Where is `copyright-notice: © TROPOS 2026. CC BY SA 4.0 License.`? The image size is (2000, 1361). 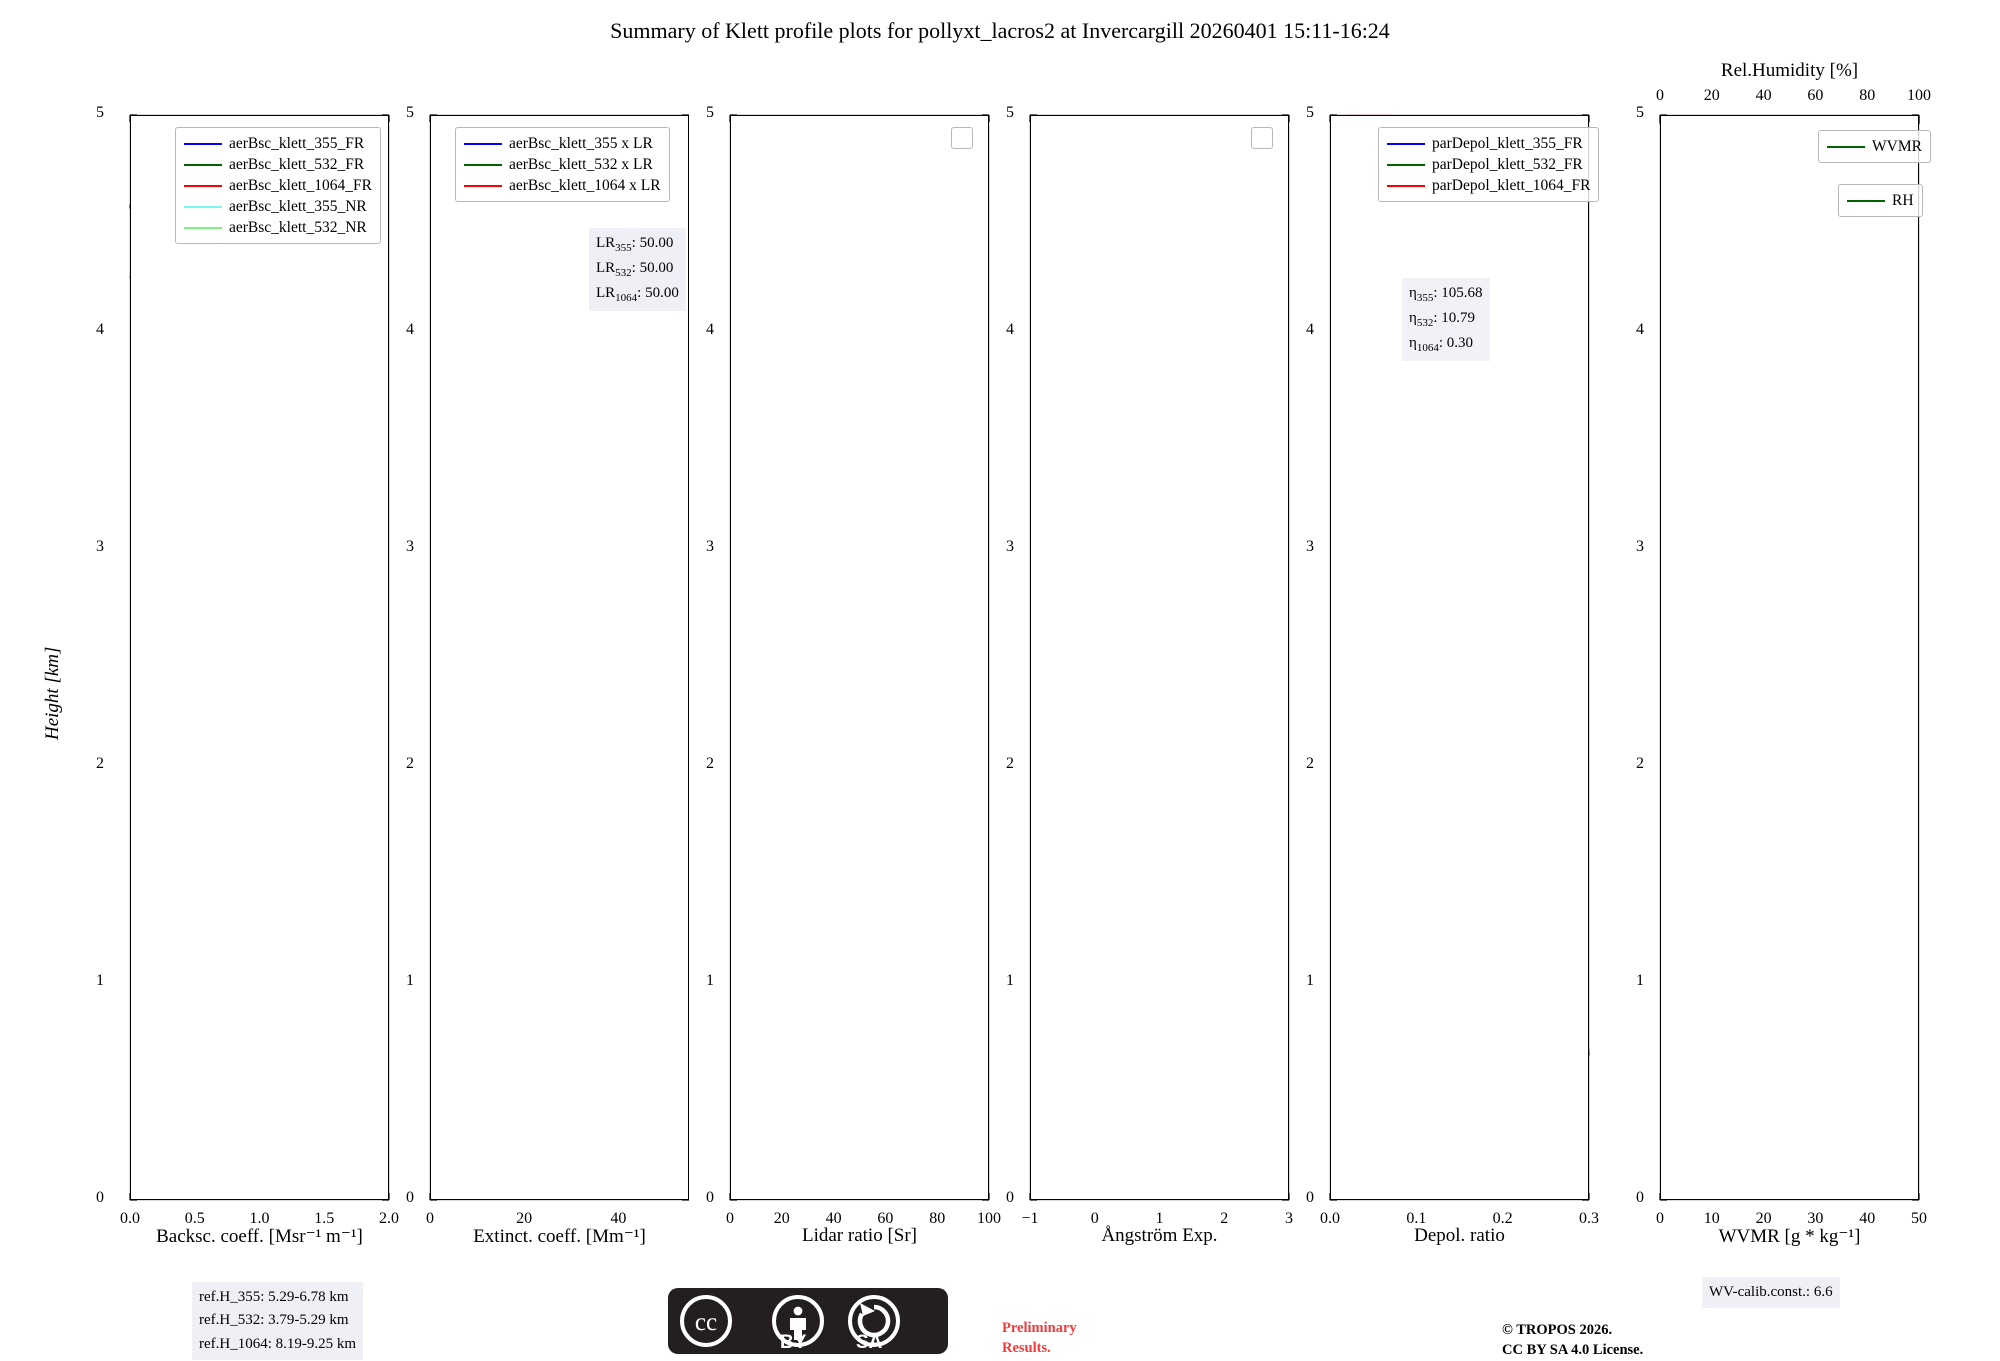
copyright-notice: © TROPOS 2026. CC BY SA 4.0 License. is located at coordinates (1572, 1340).